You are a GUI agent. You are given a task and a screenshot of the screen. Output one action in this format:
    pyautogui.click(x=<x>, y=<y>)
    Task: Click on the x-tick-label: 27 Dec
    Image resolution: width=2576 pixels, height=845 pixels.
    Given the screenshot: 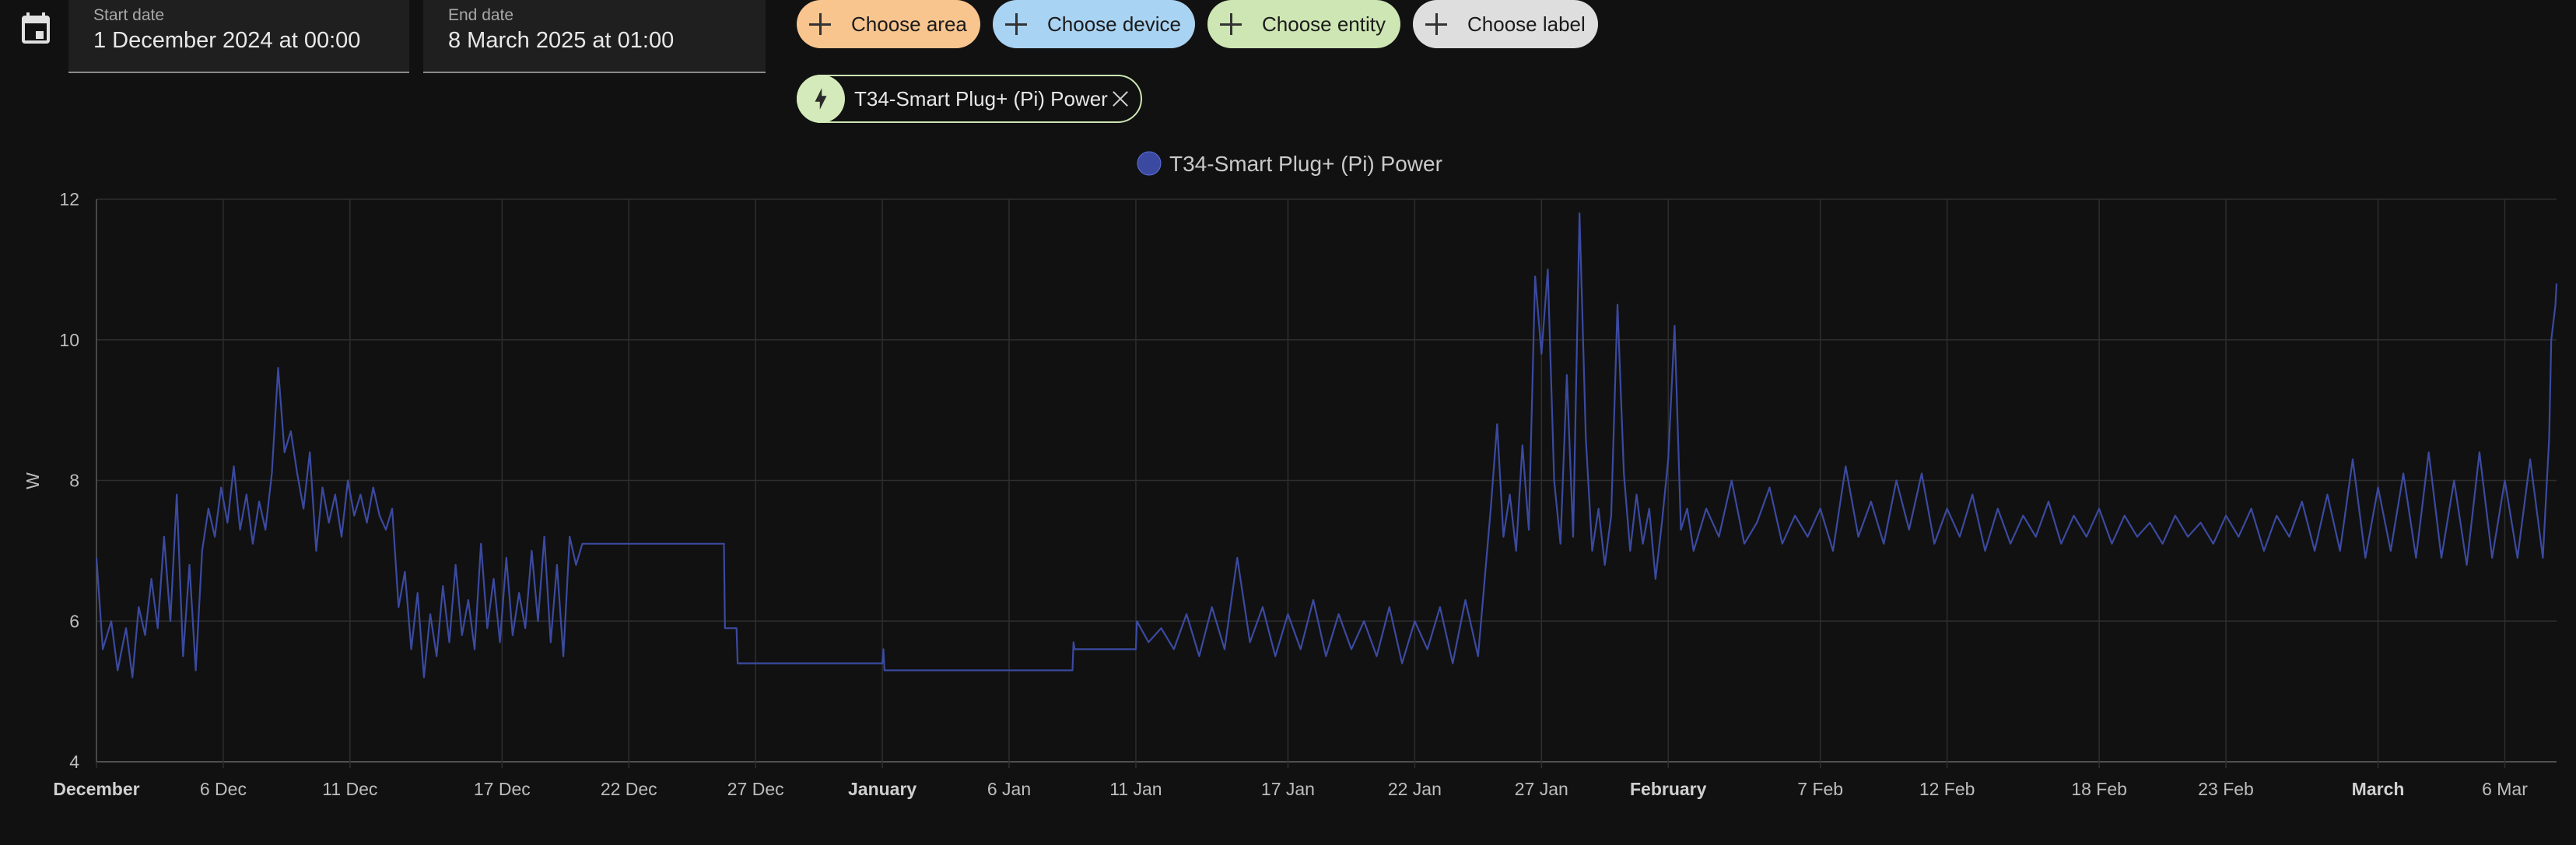 What is the action you would take?
    pyautogui.click(x=755, y=789)
    